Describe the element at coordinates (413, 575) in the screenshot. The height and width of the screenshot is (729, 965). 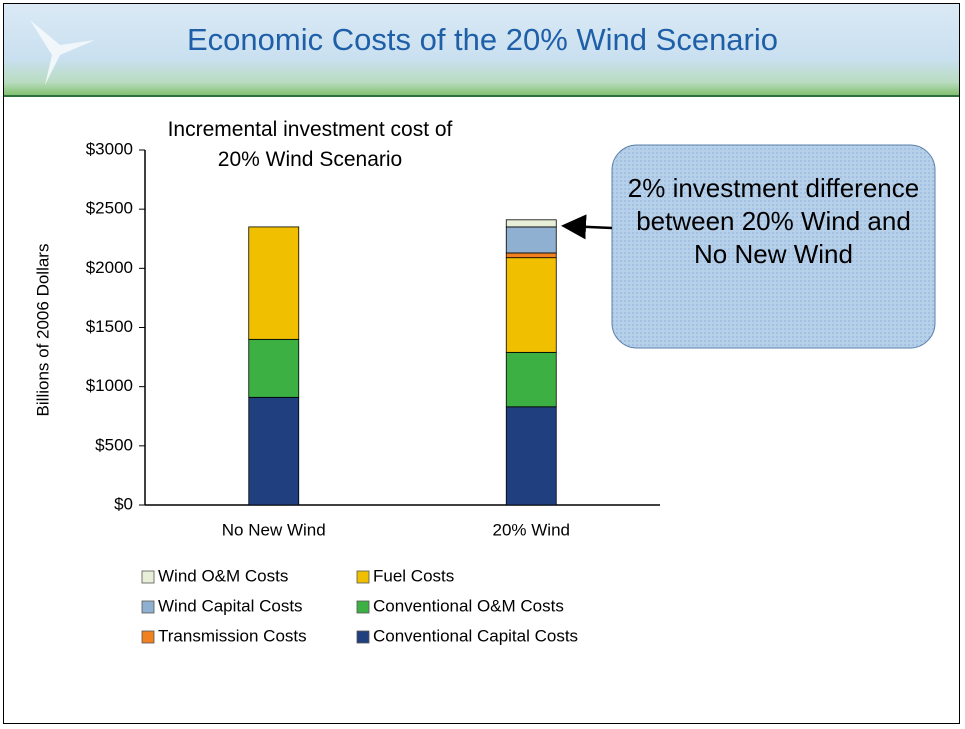
I see `legend-label: Fuel Costs` at that location.